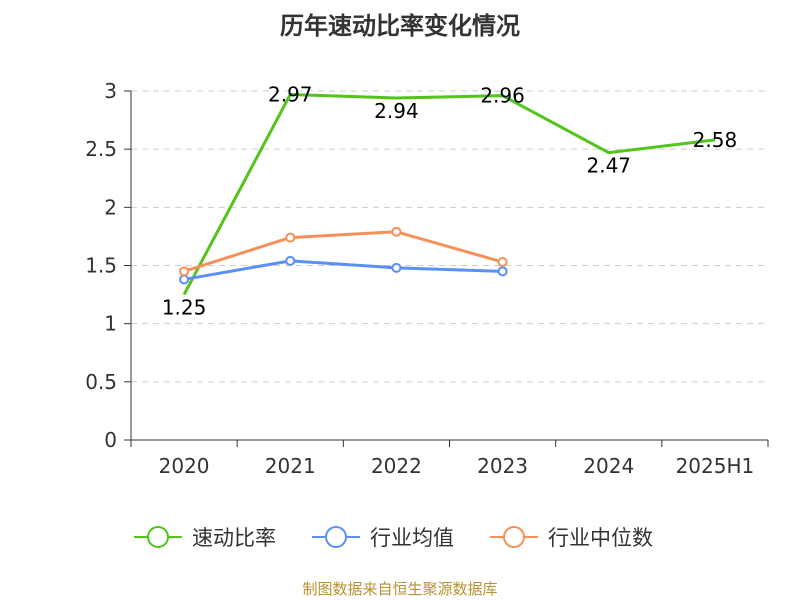 This screenshot has width=800, height=600. I want to click on x-tick-label: 2024, so click(608, 466).